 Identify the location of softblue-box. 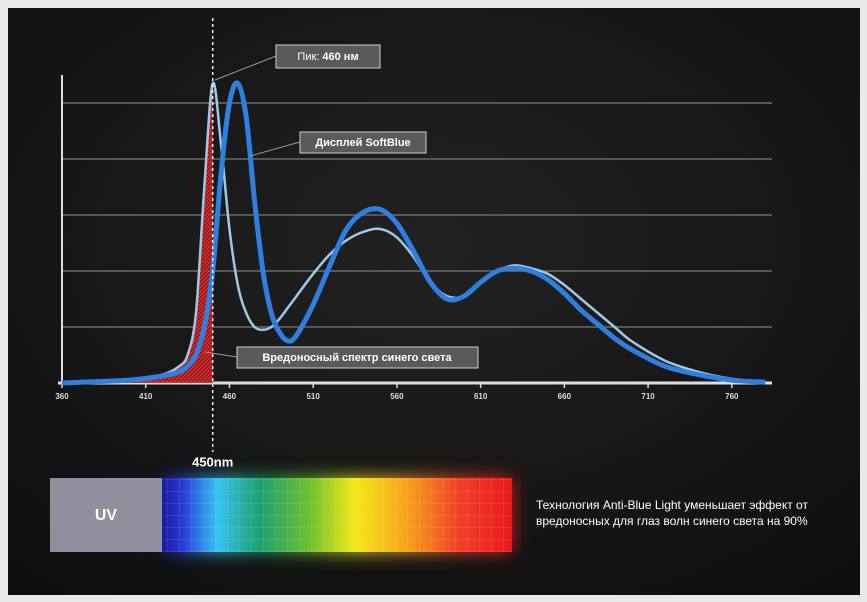
(363, 142).